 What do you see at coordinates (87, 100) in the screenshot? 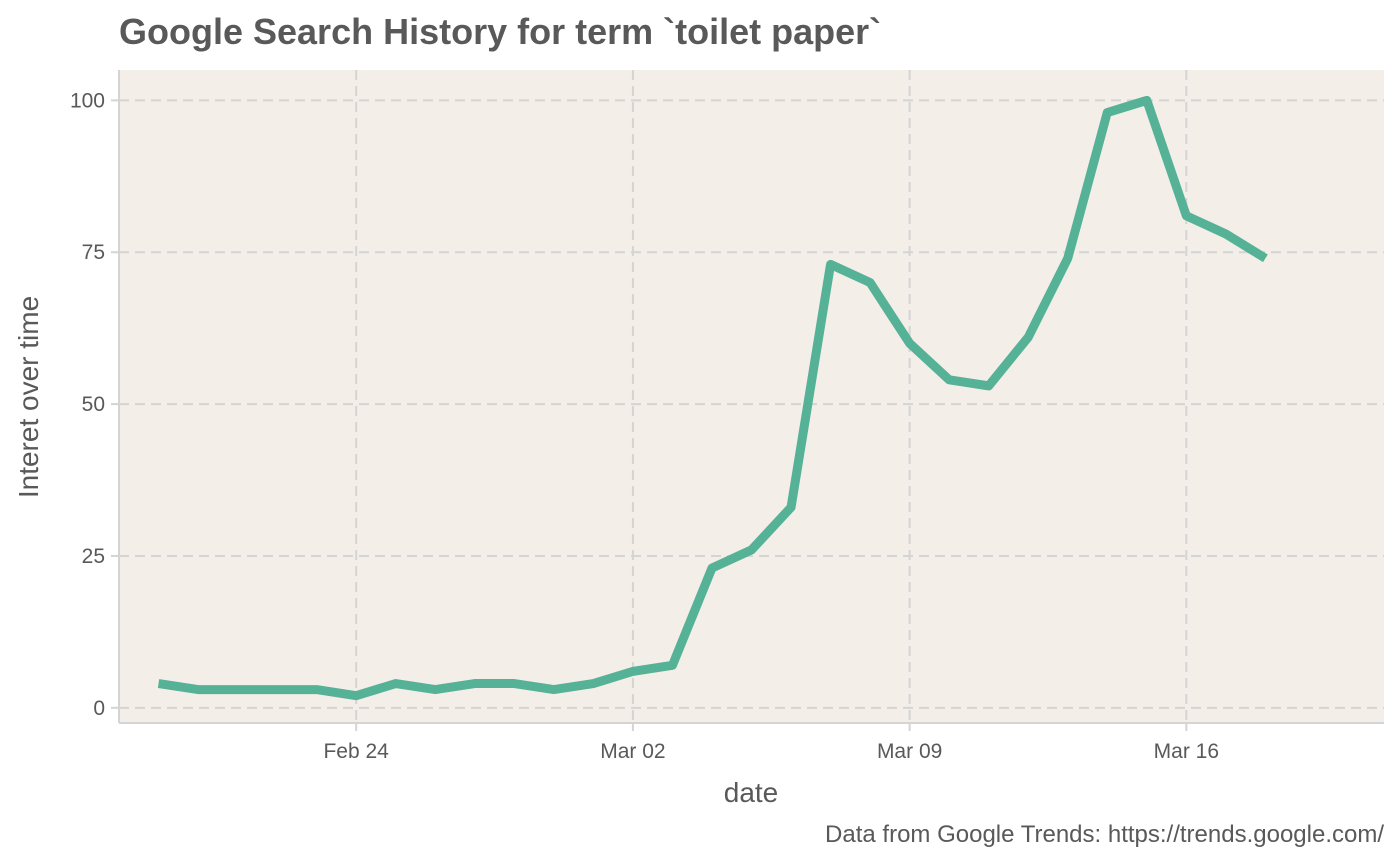
I see `y-tick-label: 100` at bounding box center [87, 100].